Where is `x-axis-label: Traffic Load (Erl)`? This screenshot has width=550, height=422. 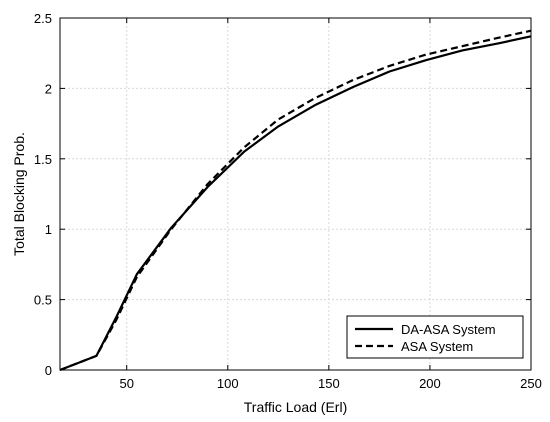
x-axis-label: Traffic Load (Erl) is located at coordinates (295, 407).